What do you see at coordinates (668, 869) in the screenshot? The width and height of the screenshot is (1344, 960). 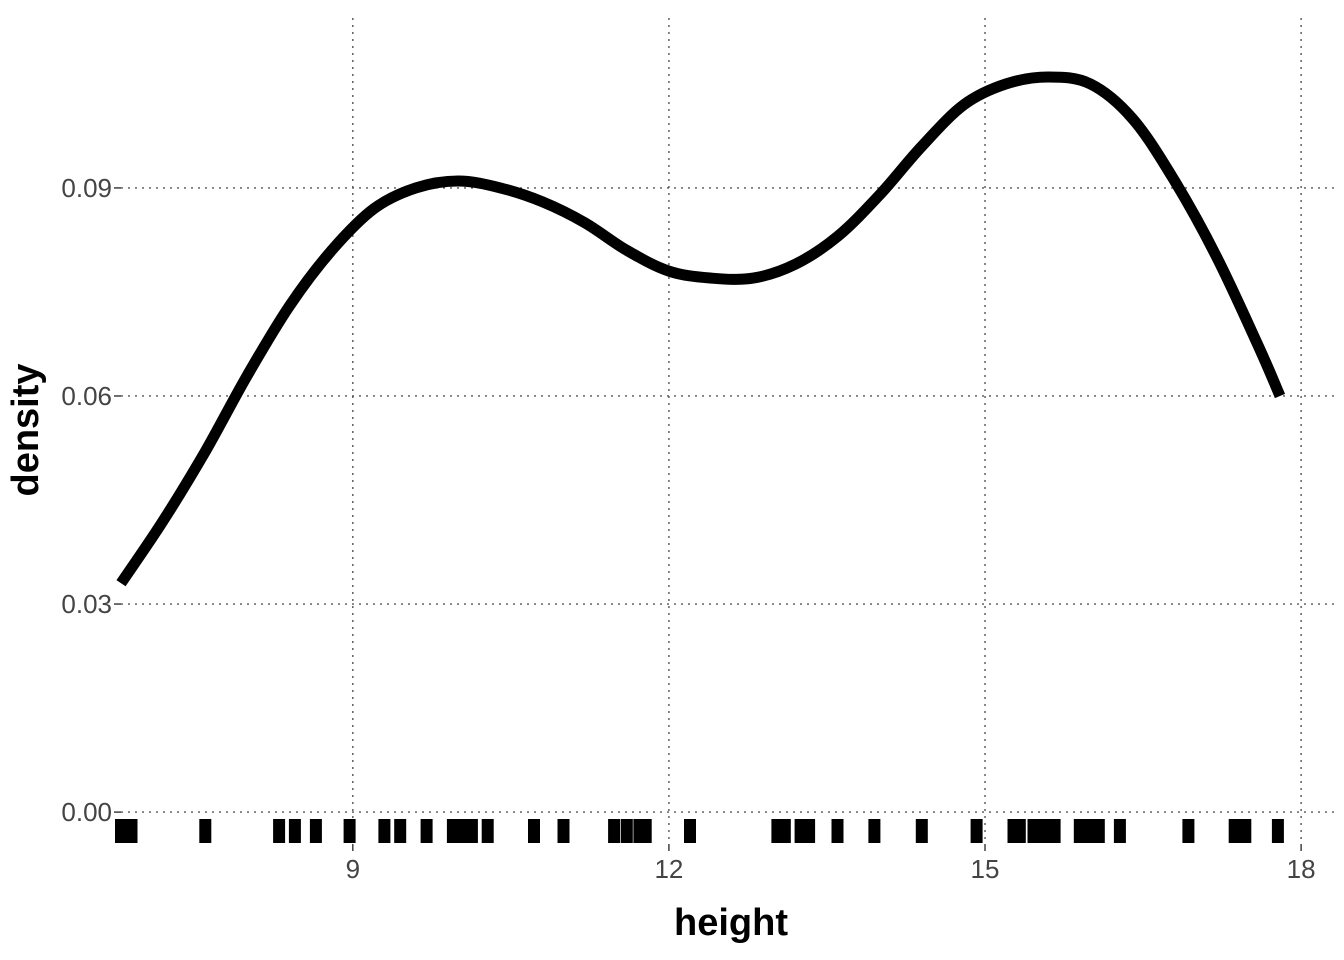 I see `x-tick-label: 12` at bounding box center [668, 869].